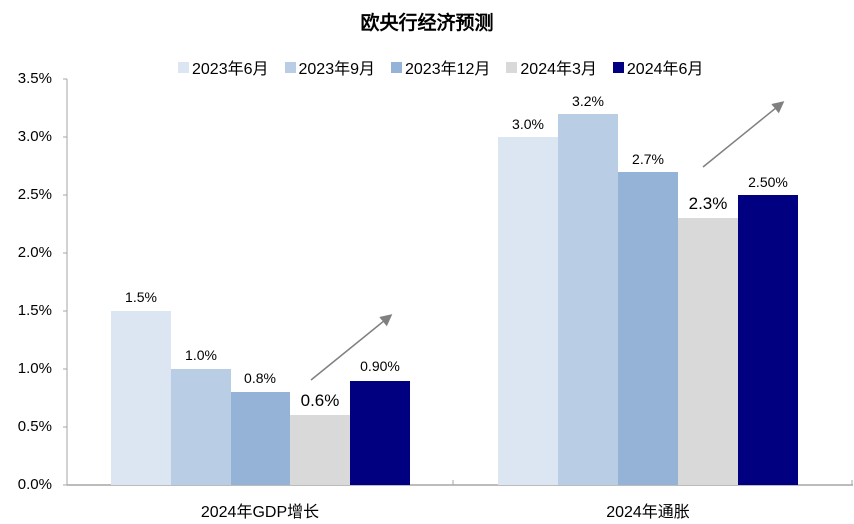  What do you see at coordinates (528, 124) in the screenshot?
I see `data-label: 3.0%` at bounding box center [528, 124].